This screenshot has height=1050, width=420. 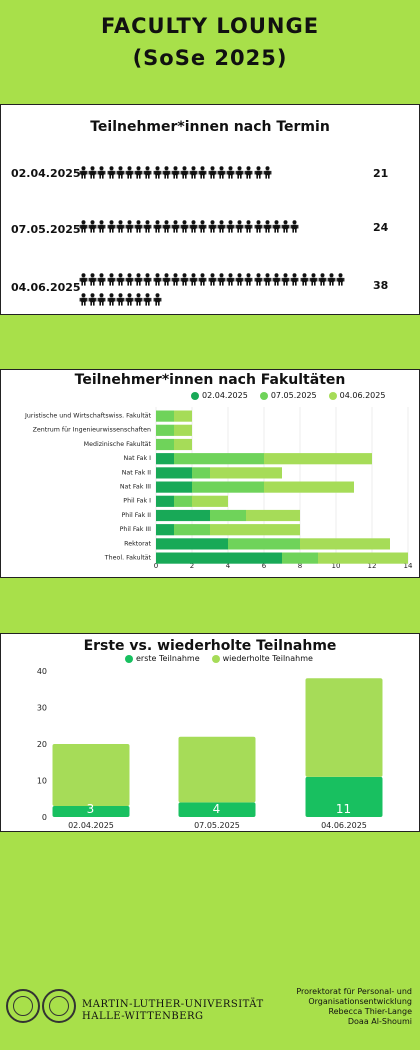 I want to click on row-date: 04.06.2025, so click(x=46, y=287).